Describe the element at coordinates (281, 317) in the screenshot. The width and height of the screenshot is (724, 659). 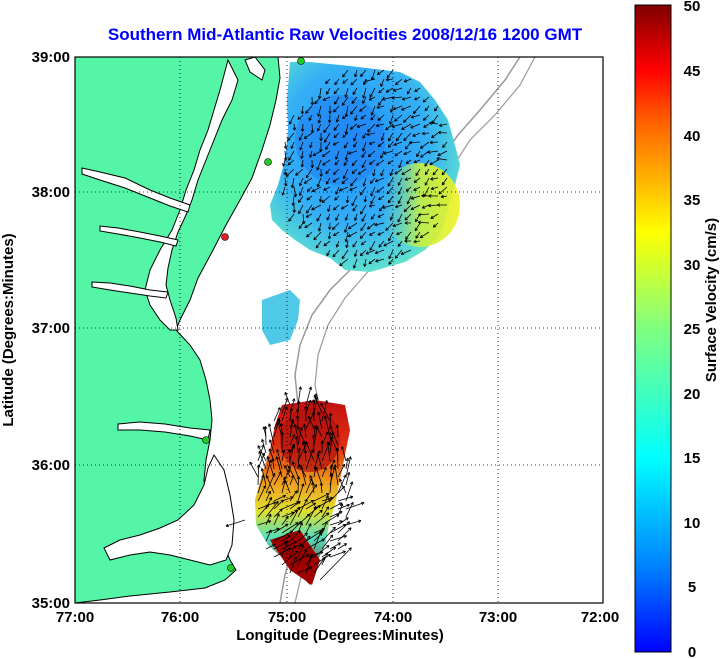
I see `mid-velocity-patch` at that location.